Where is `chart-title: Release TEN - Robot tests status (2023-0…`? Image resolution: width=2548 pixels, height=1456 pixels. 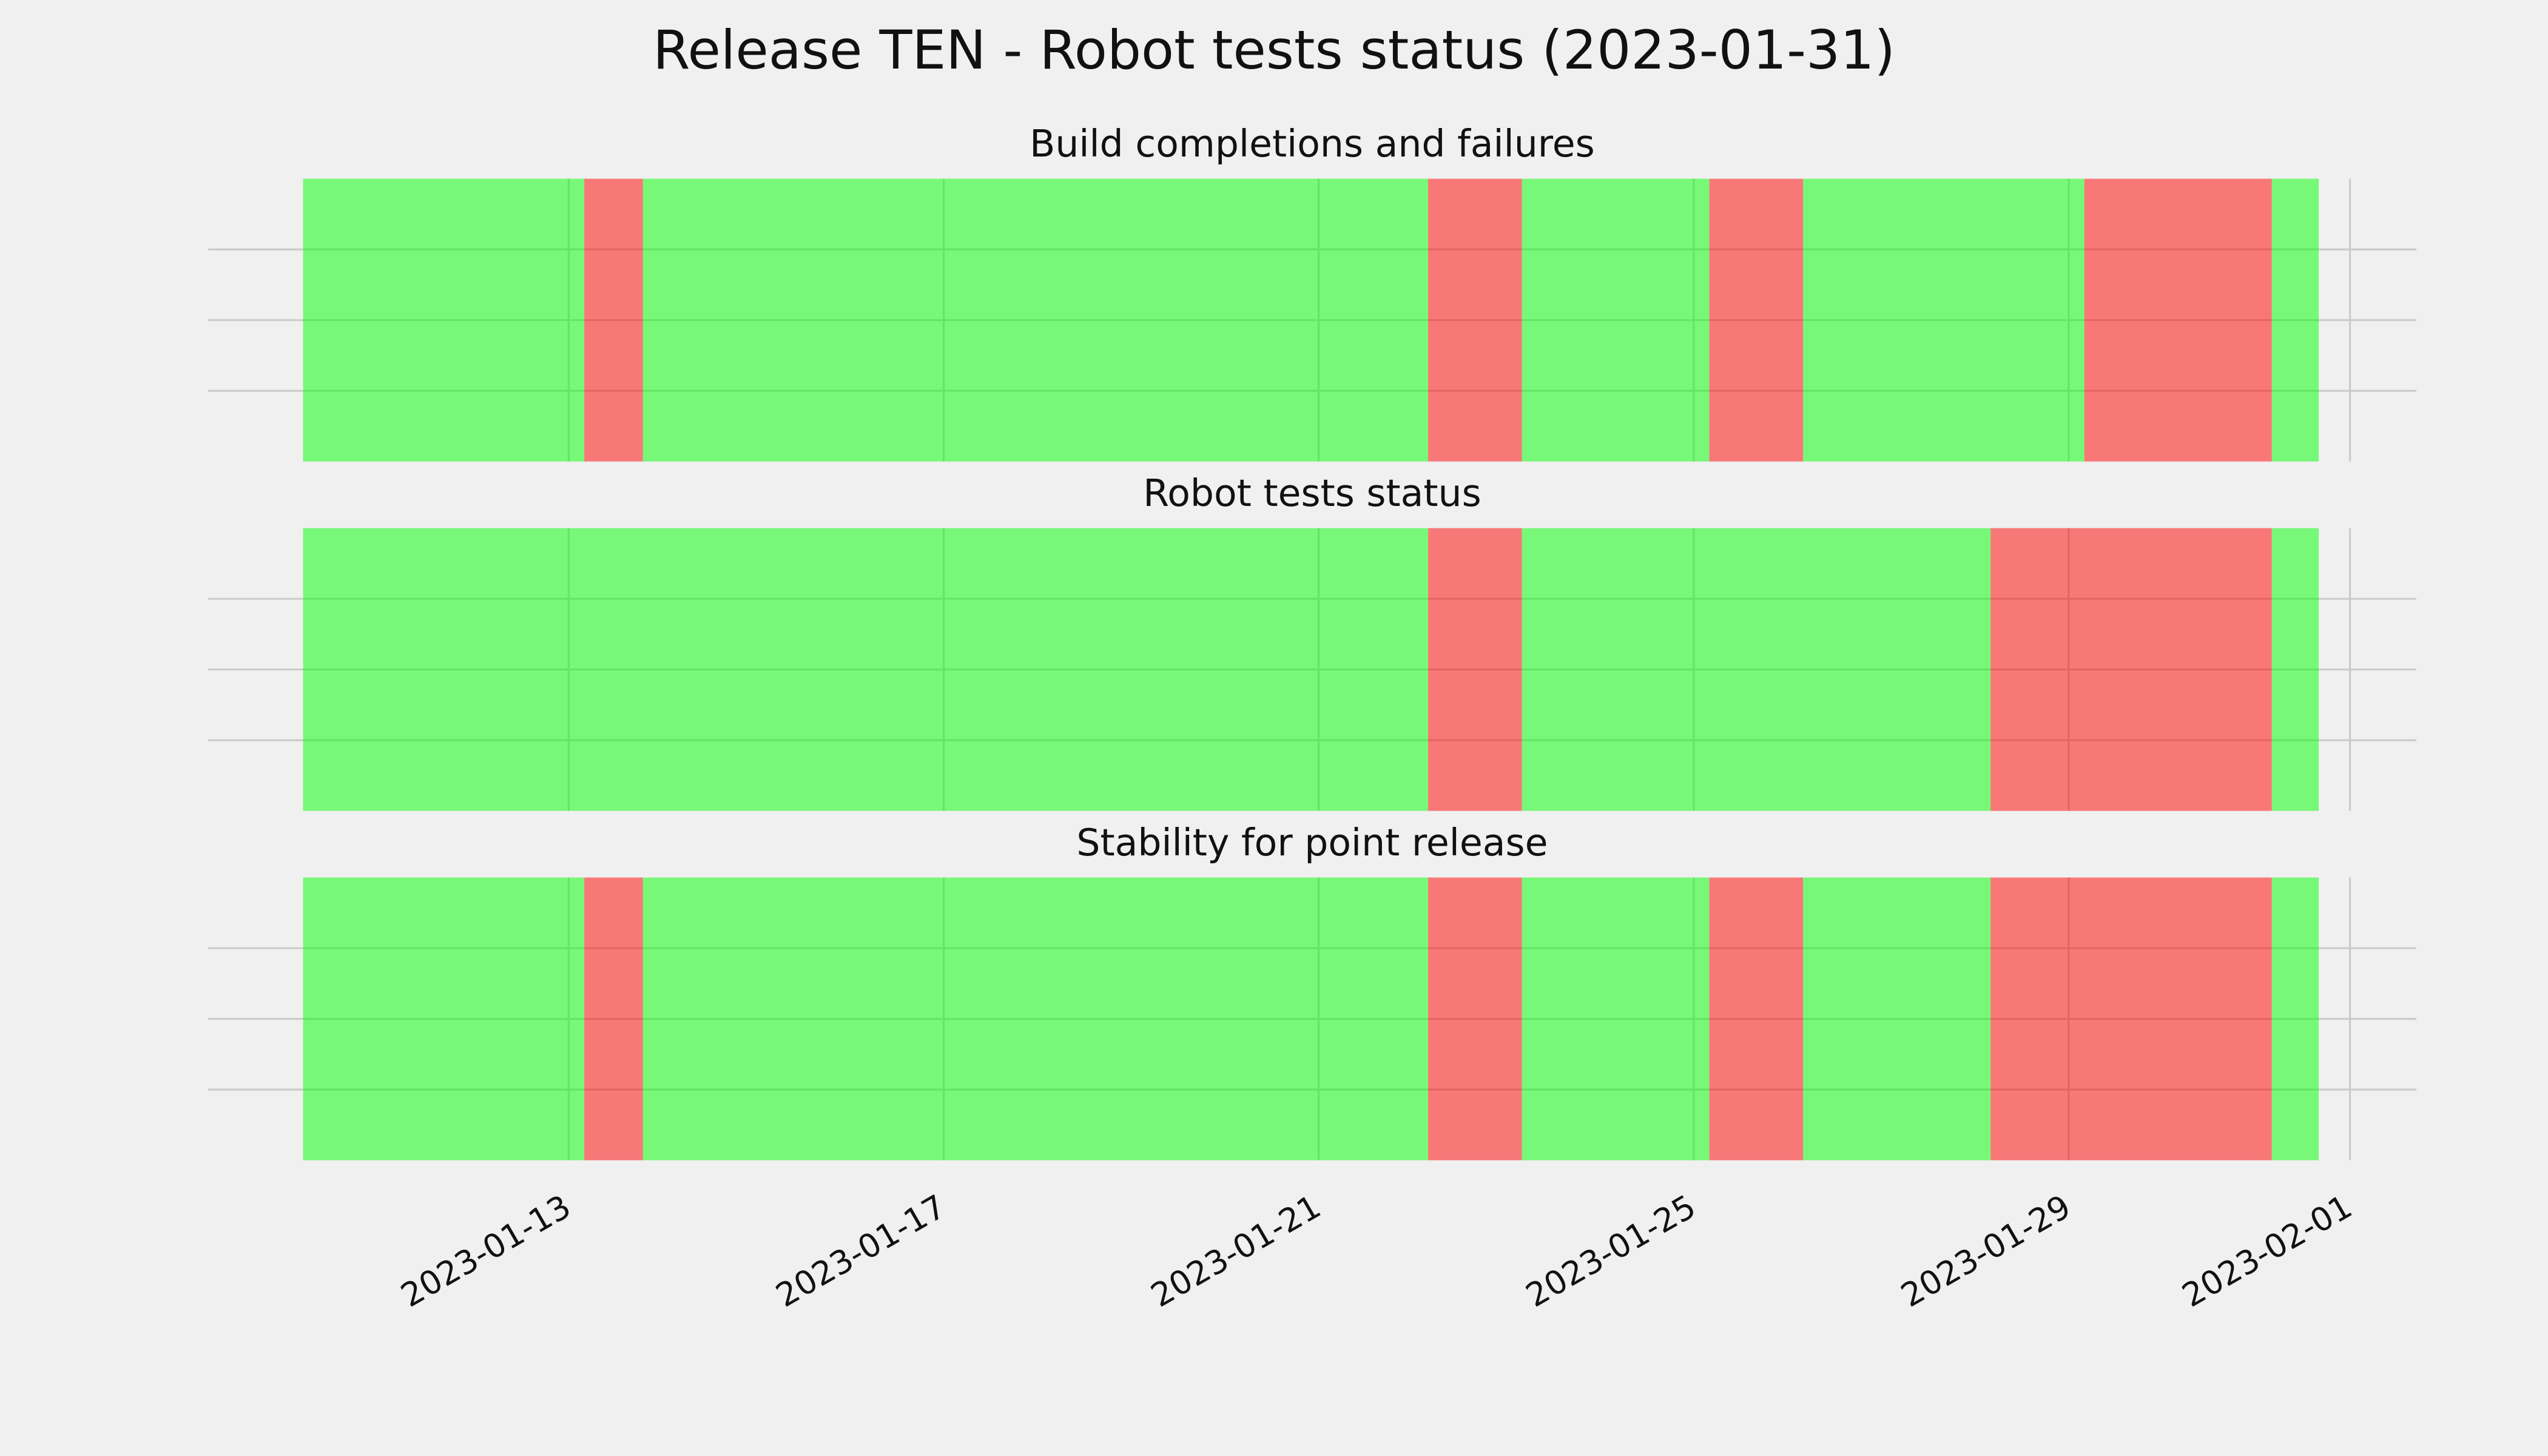
chart-title: Release TEN - Robot tests status (2023-0… is located at coordinates (1274, 50).